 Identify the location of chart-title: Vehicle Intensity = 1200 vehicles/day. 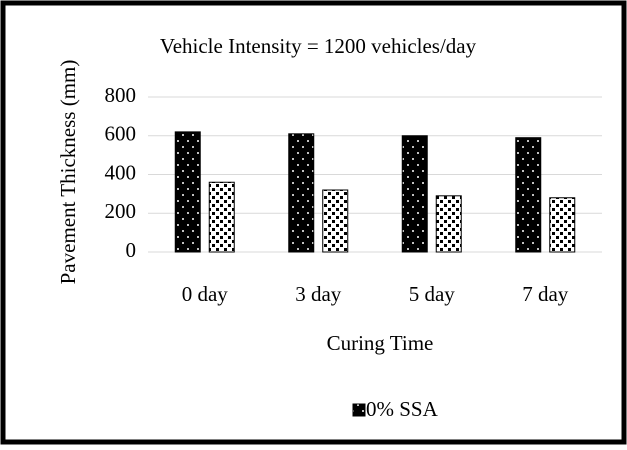
(318, 46).